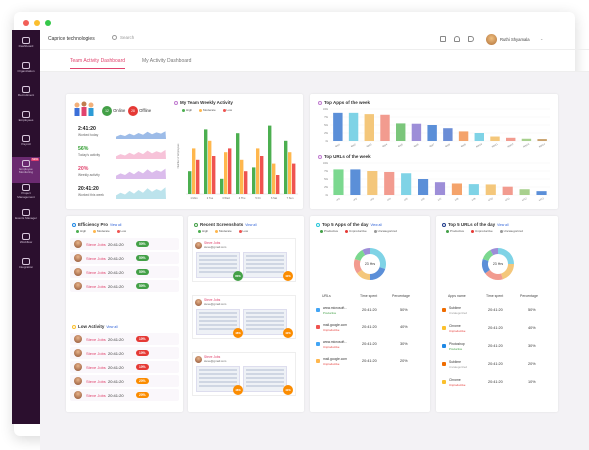 This screenshot has width=589, height=450. Describe the element at coordinates (475, 224) in the screenshot. I see `urls-day-title: Top 5 URLs of the day View all` at that location.